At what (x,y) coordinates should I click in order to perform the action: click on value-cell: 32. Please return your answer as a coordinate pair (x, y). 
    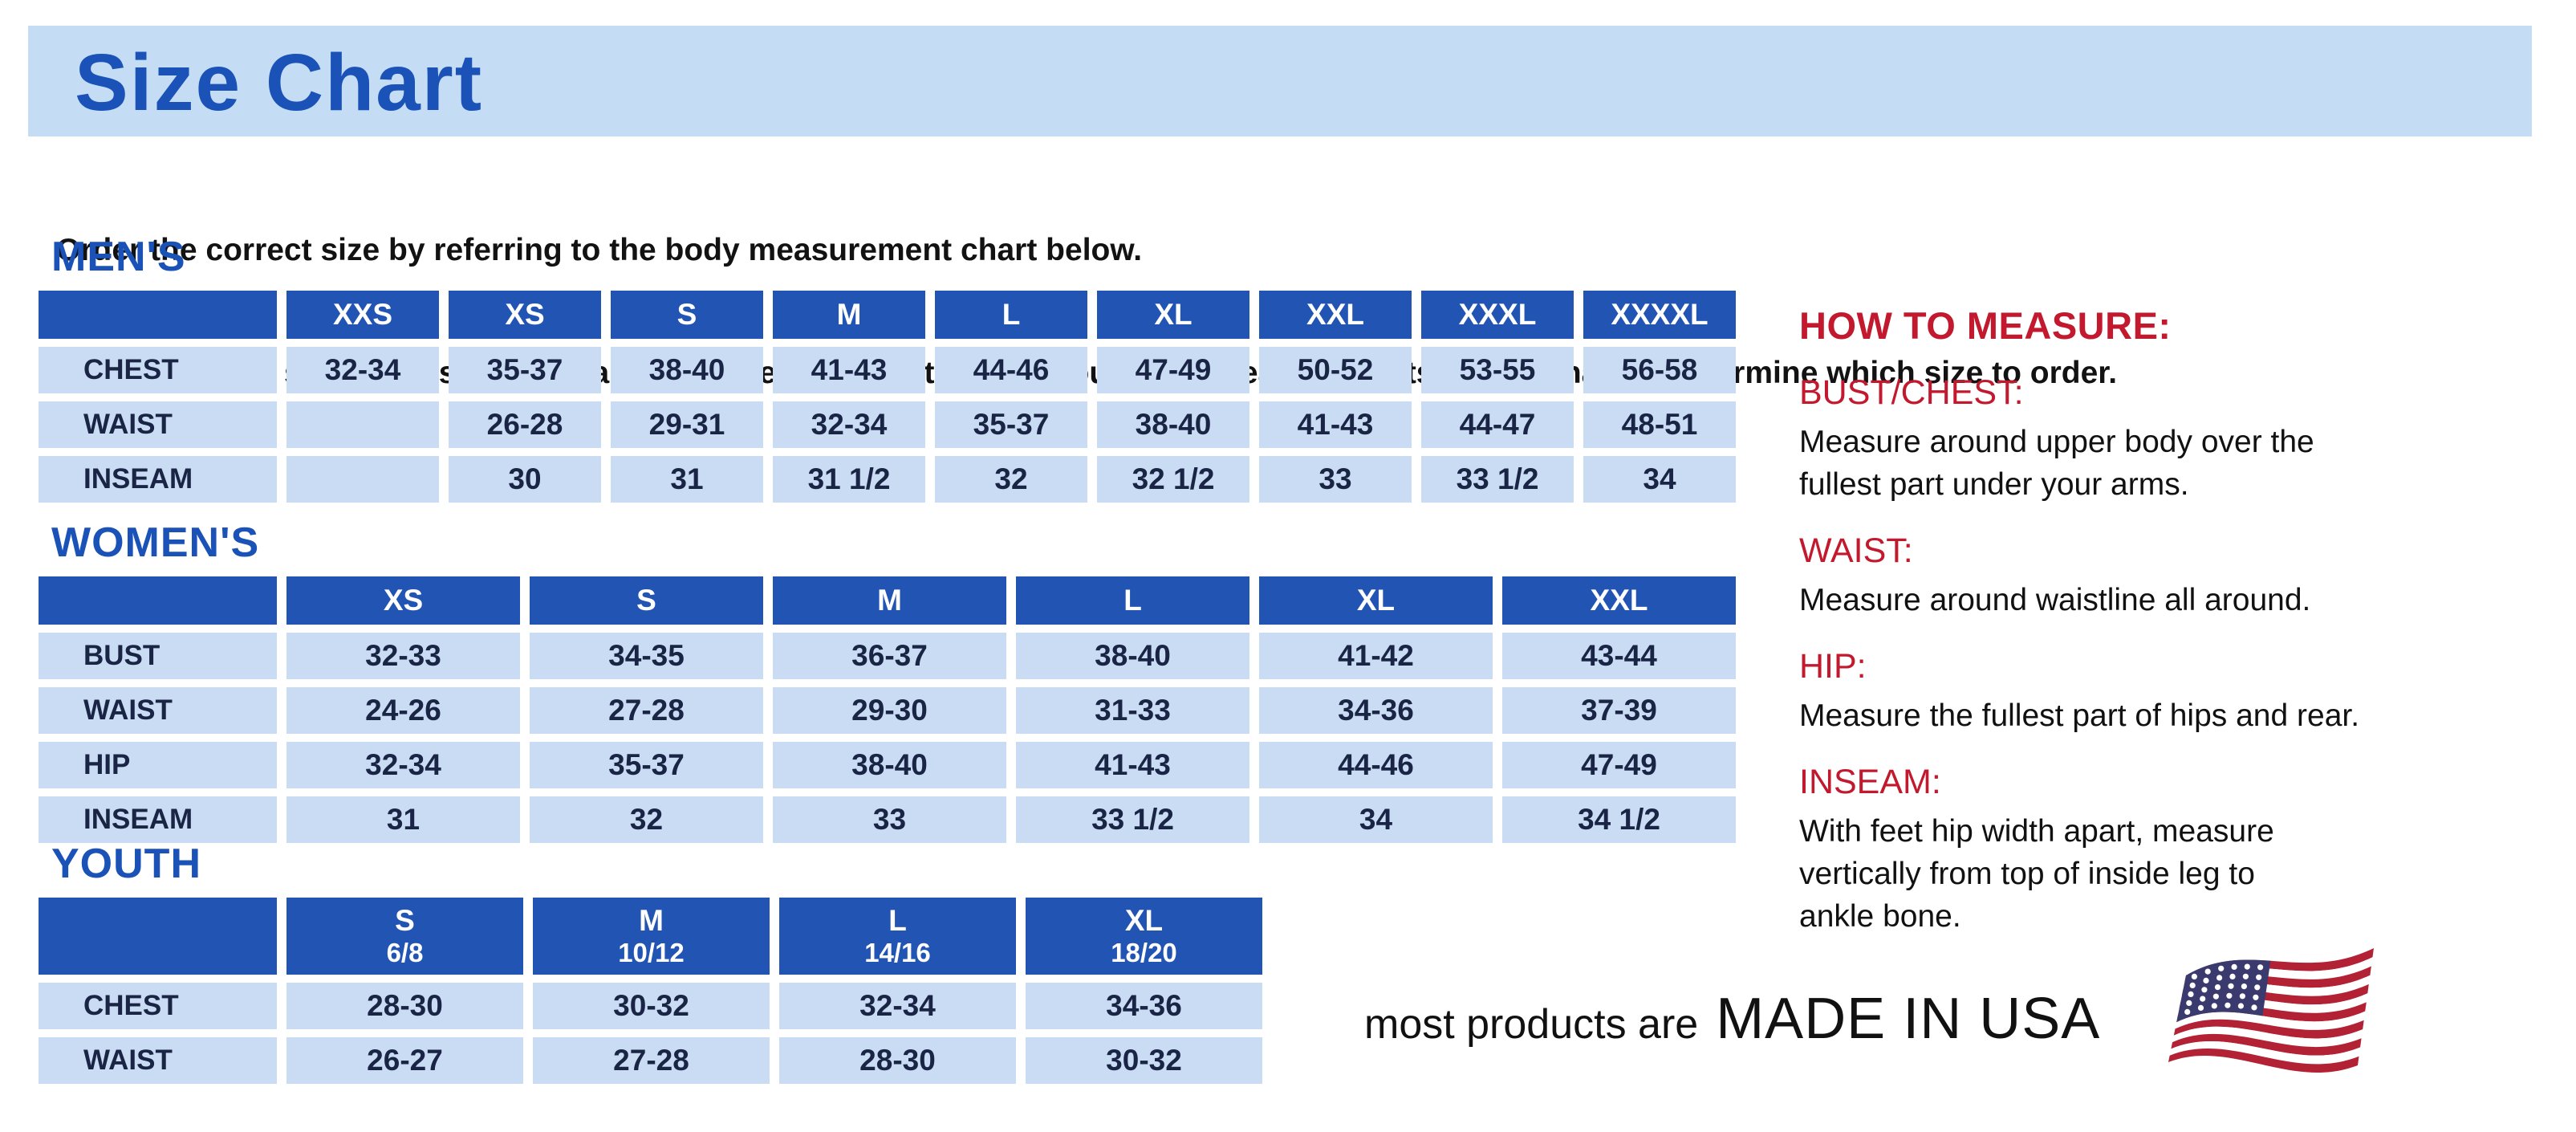
    Looking at the image, I should click on (1011, 479).